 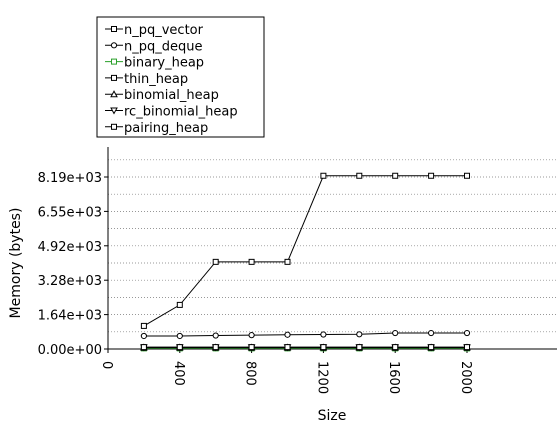 I want to click on x-tick-label: 800, so click(x=250, y=373).